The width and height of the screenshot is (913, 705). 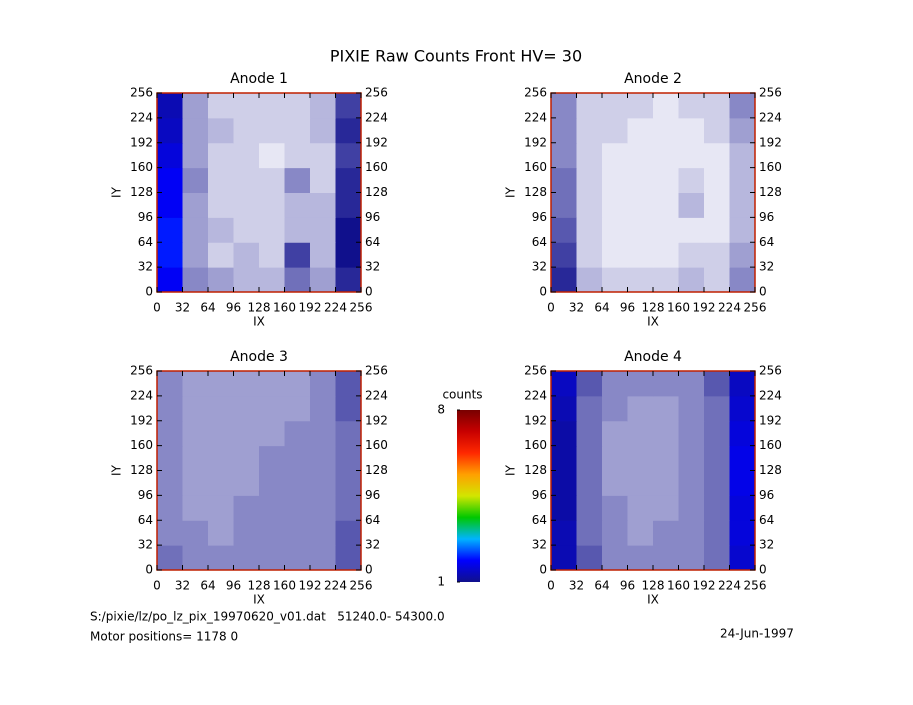 I want to click on y-tick-label: 96, so click(x=145, y=495).